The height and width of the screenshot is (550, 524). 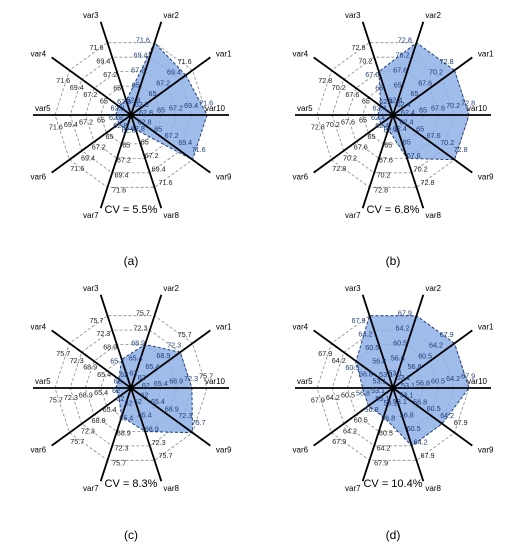 I want to click on axis-label-var10: var10, so click(x=477, y=381).